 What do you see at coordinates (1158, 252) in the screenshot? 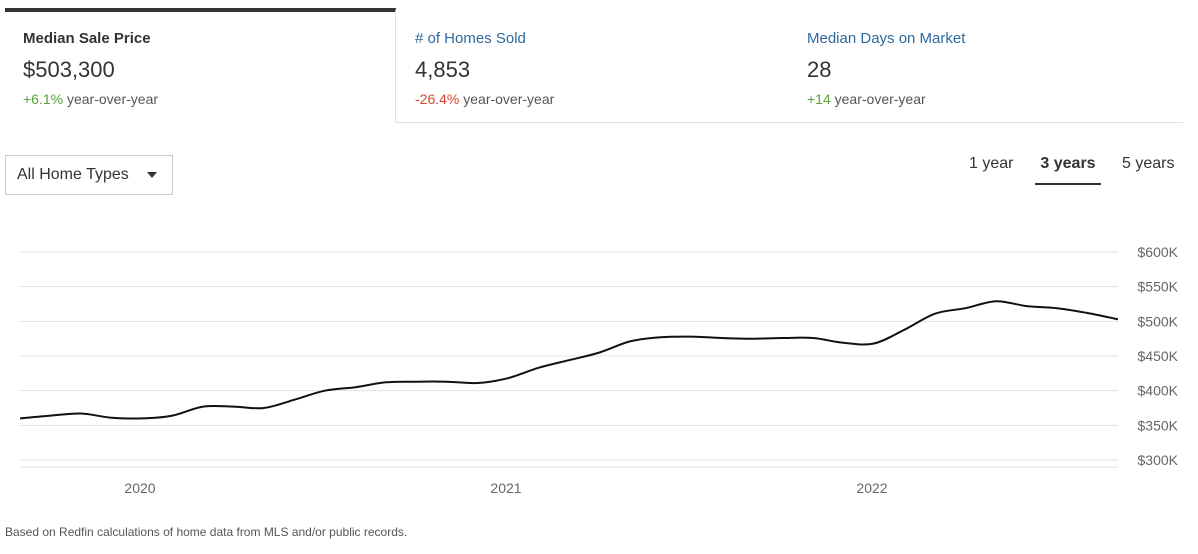
I see `y-tick-label: $600K` at bounding box center [1158, 252].